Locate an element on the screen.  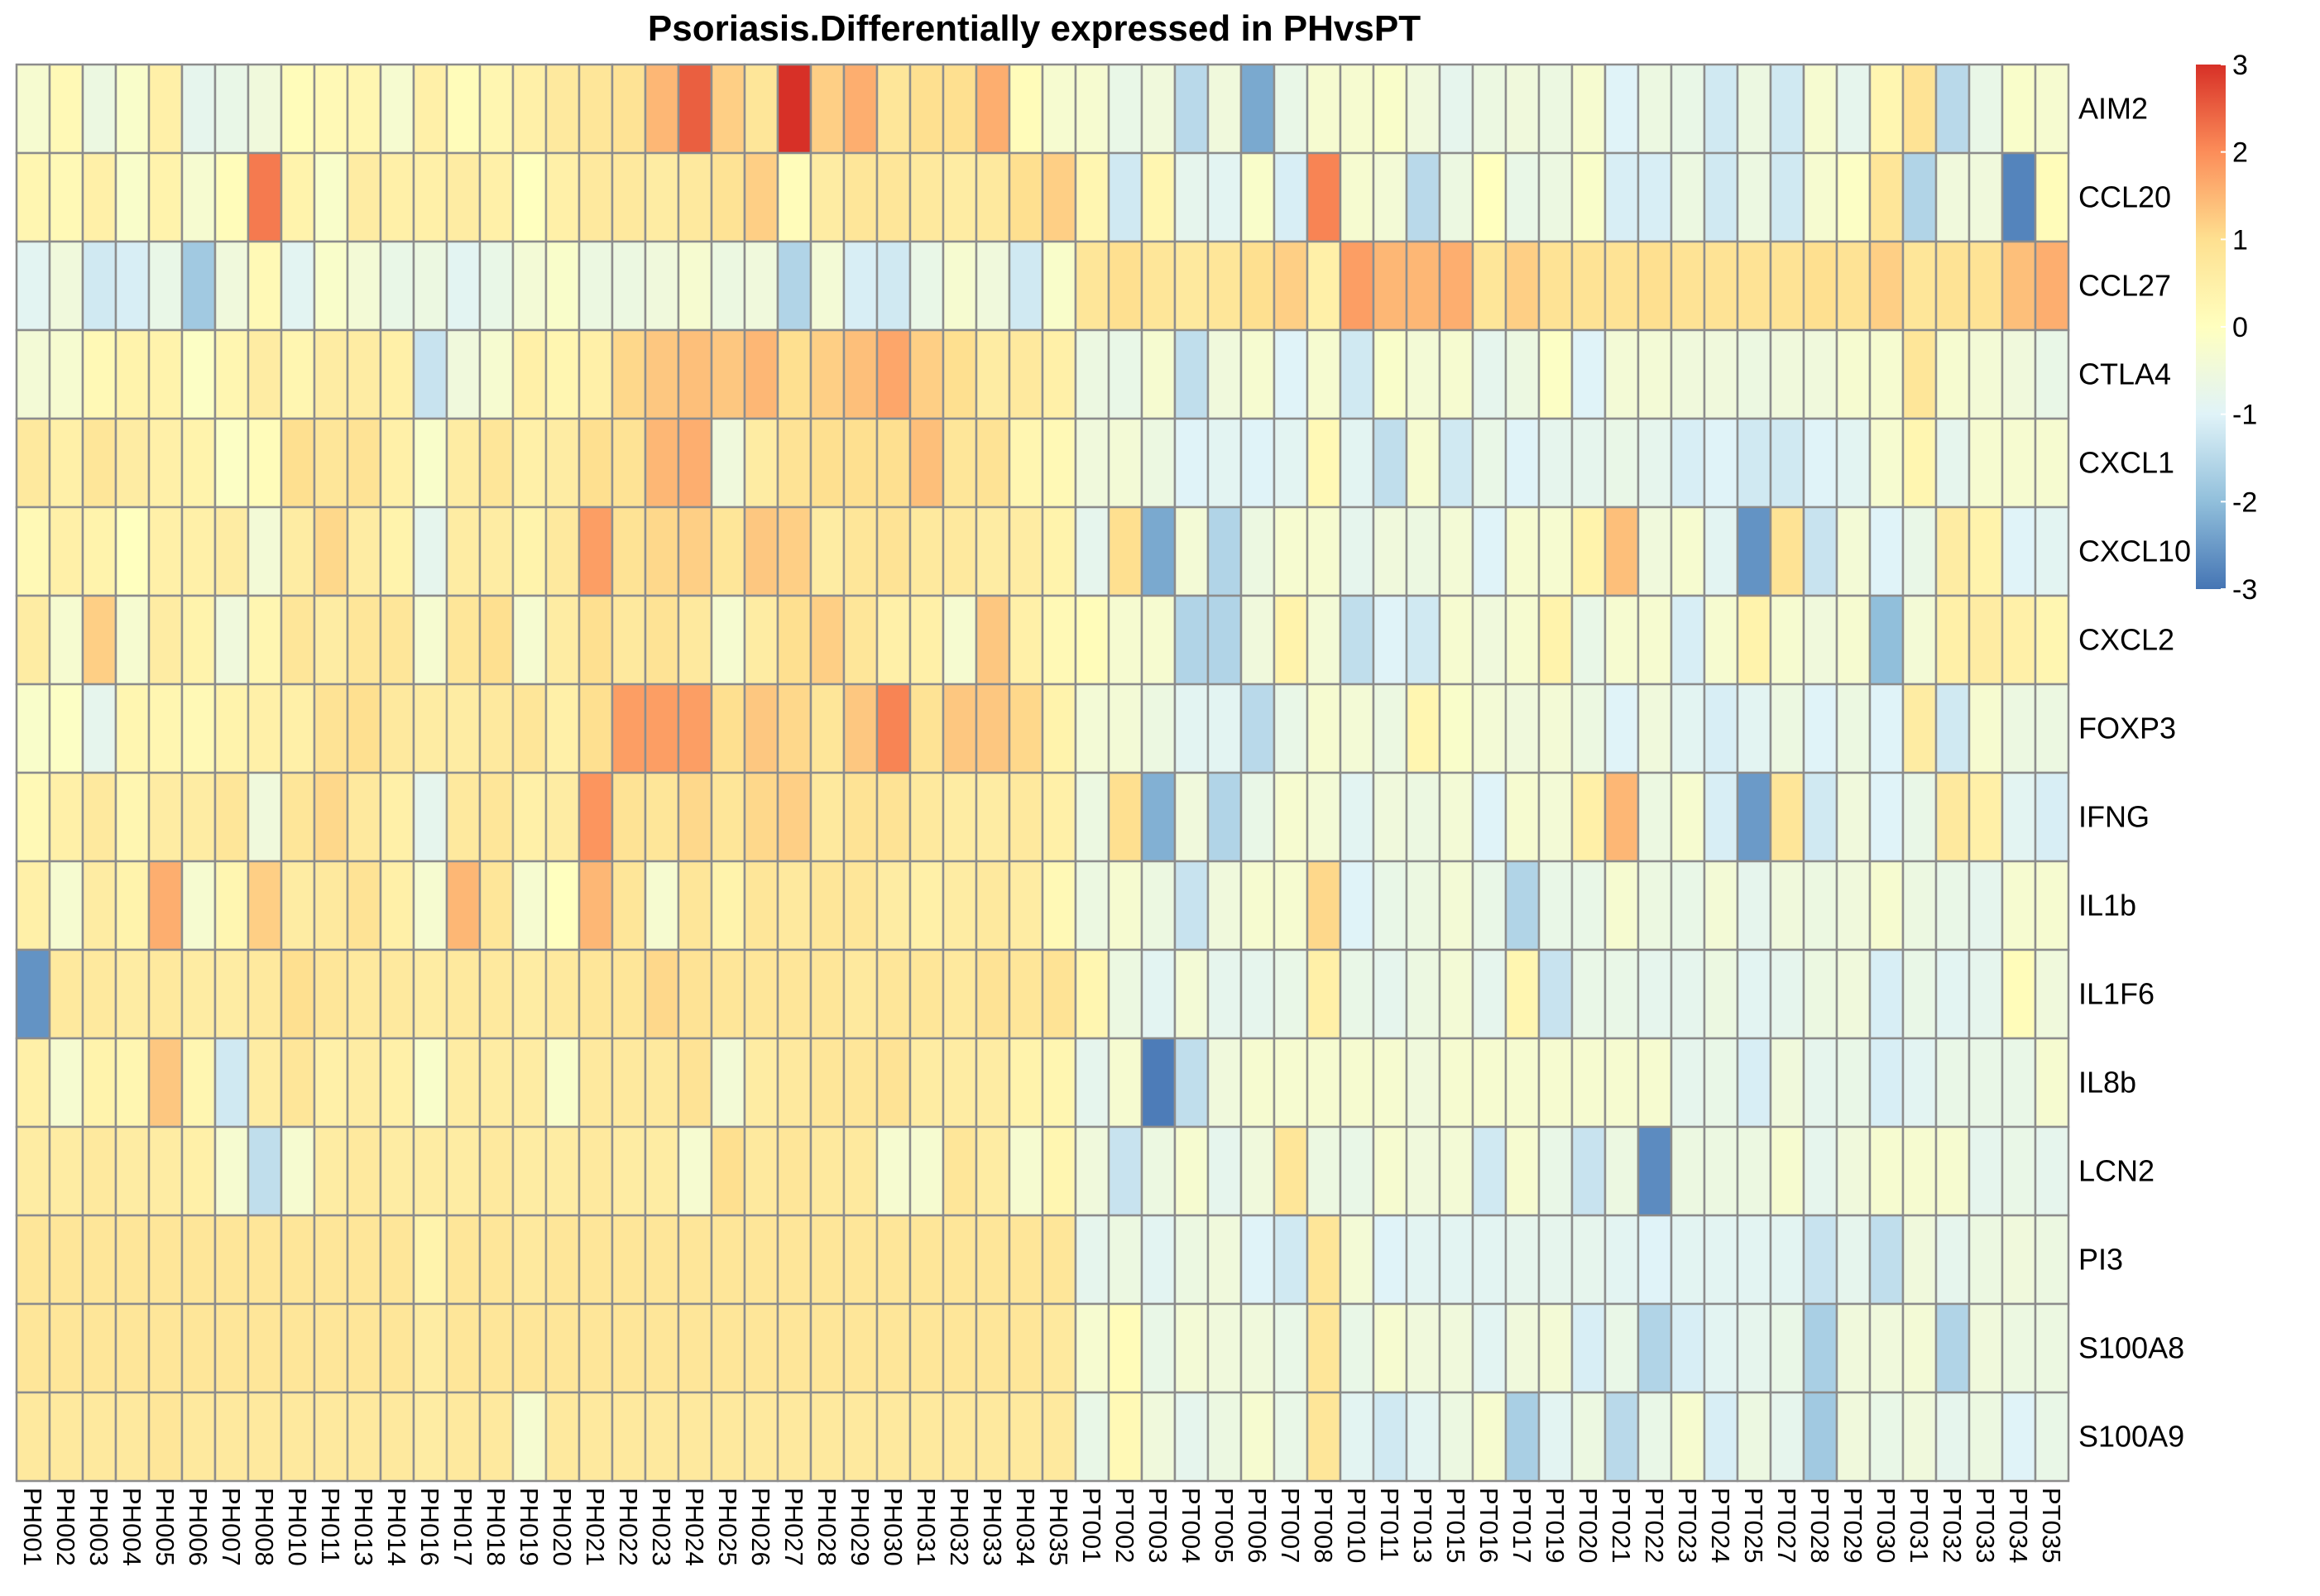
column-label: PT021 is located at coordinates (1621, 1525).